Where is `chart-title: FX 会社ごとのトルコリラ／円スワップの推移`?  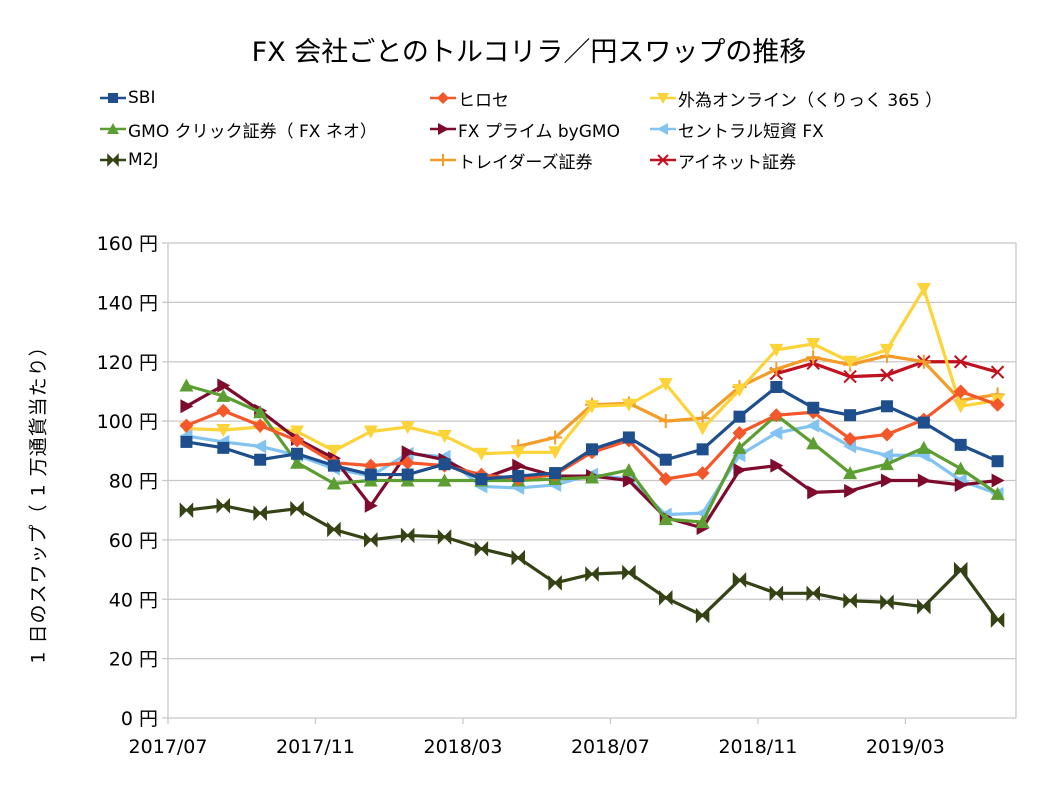 chart-title: FX 会社ごとのトルコリラ／円スワップの推移 is located at coordinates (529, 52).